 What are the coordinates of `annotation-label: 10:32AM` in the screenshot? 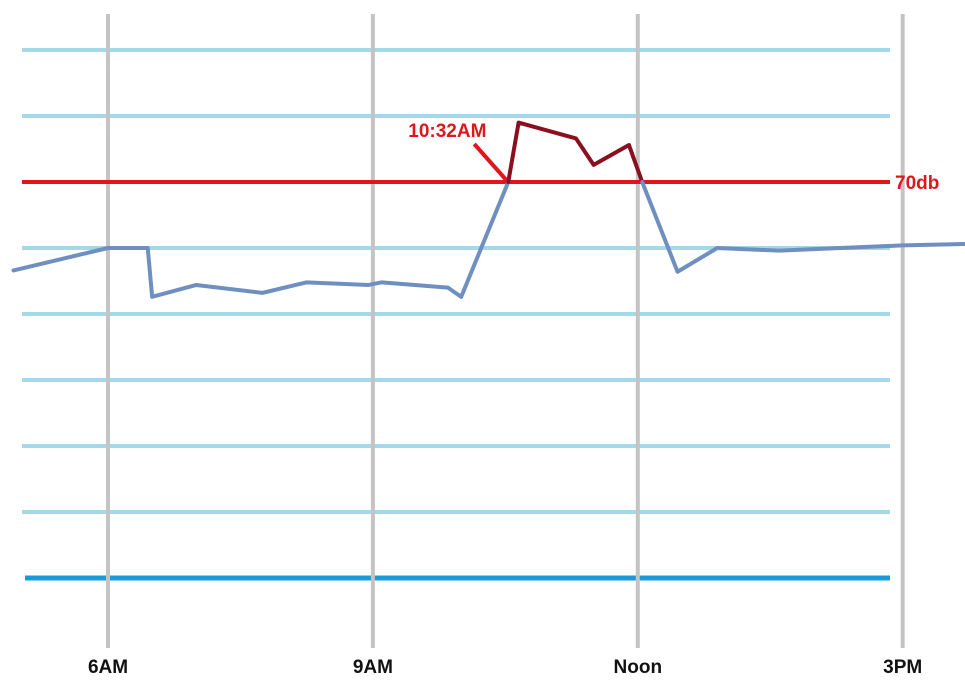 It's located at (447, 131).